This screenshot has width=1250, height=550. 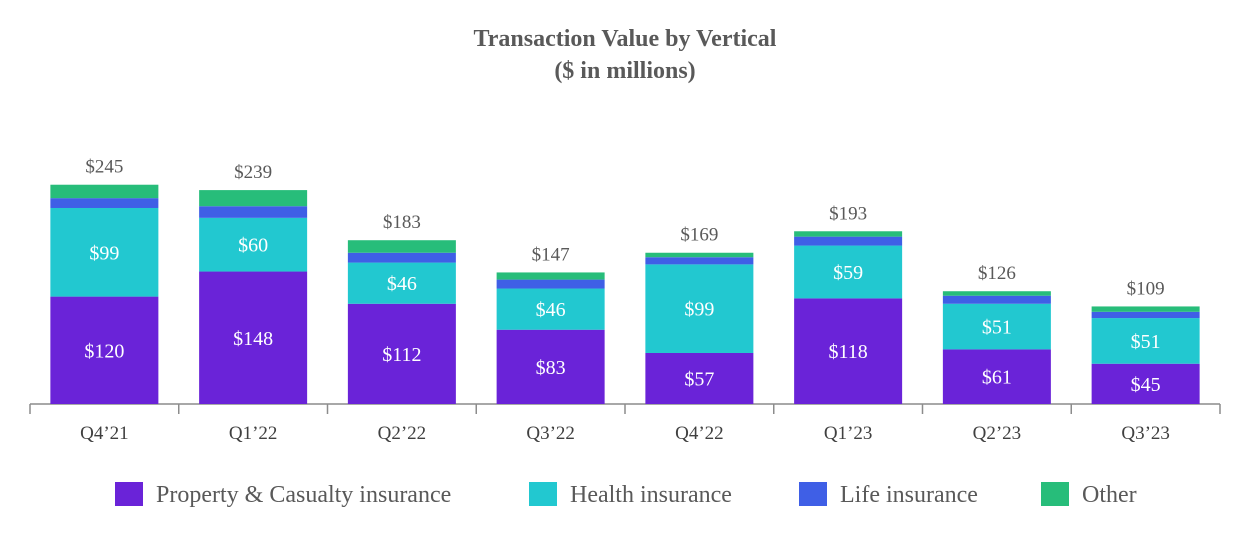 I want to click on bar-value-label: $57, so click(x=699, y=379).